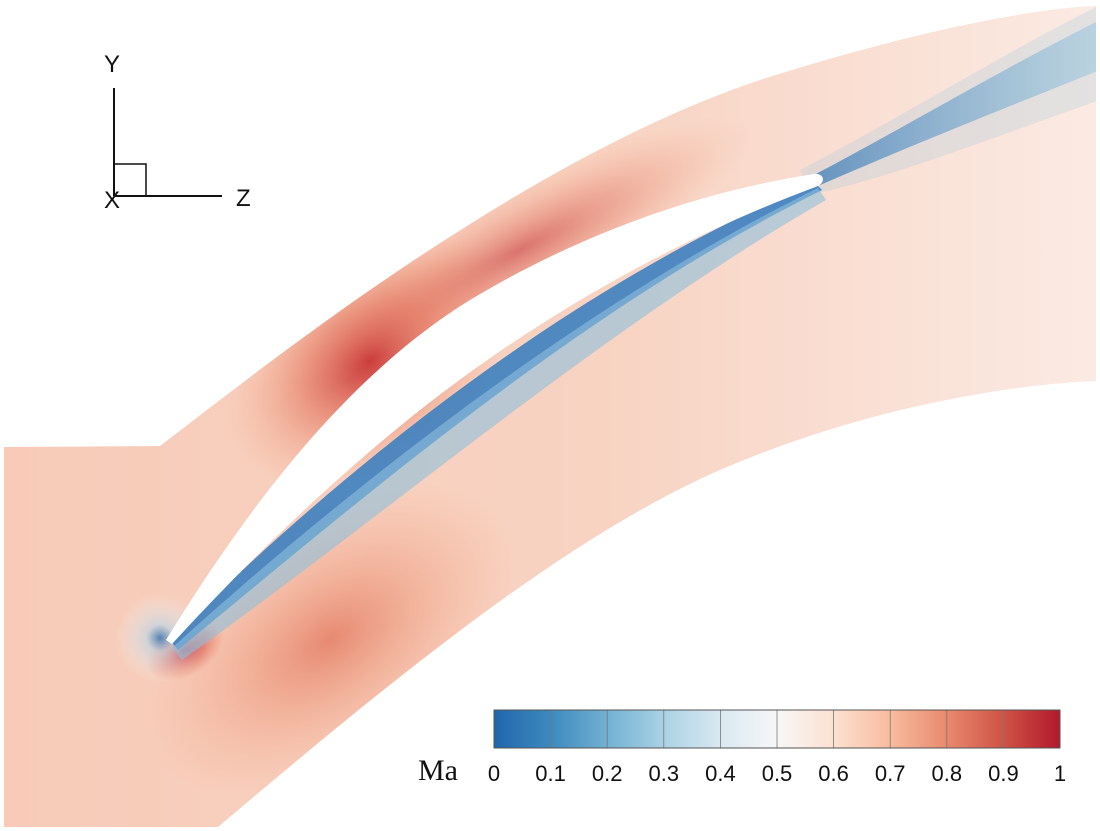 This screenshot has height=831, width=1100. I want to click on colorbar-tick-label: 0, so click(494, 773).